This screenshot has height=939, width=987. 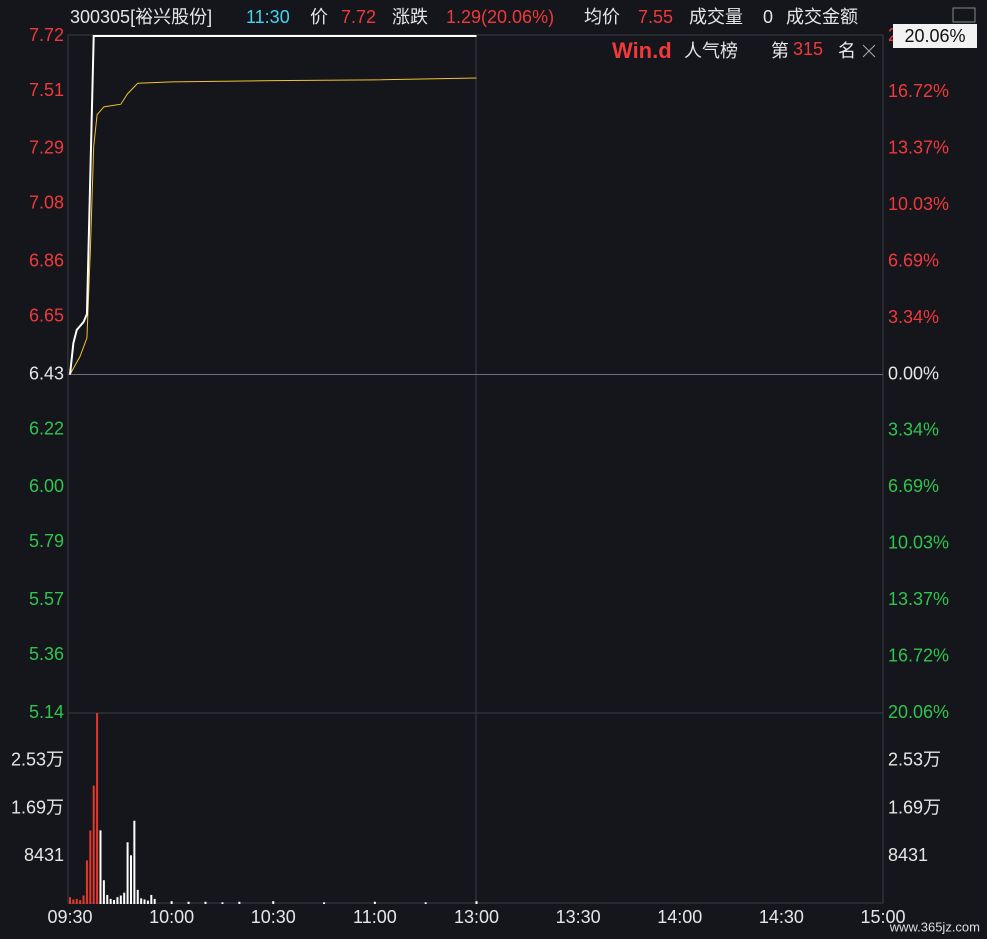 I want to click on watermark: www.365jz.com, so click(x=934, y=926).